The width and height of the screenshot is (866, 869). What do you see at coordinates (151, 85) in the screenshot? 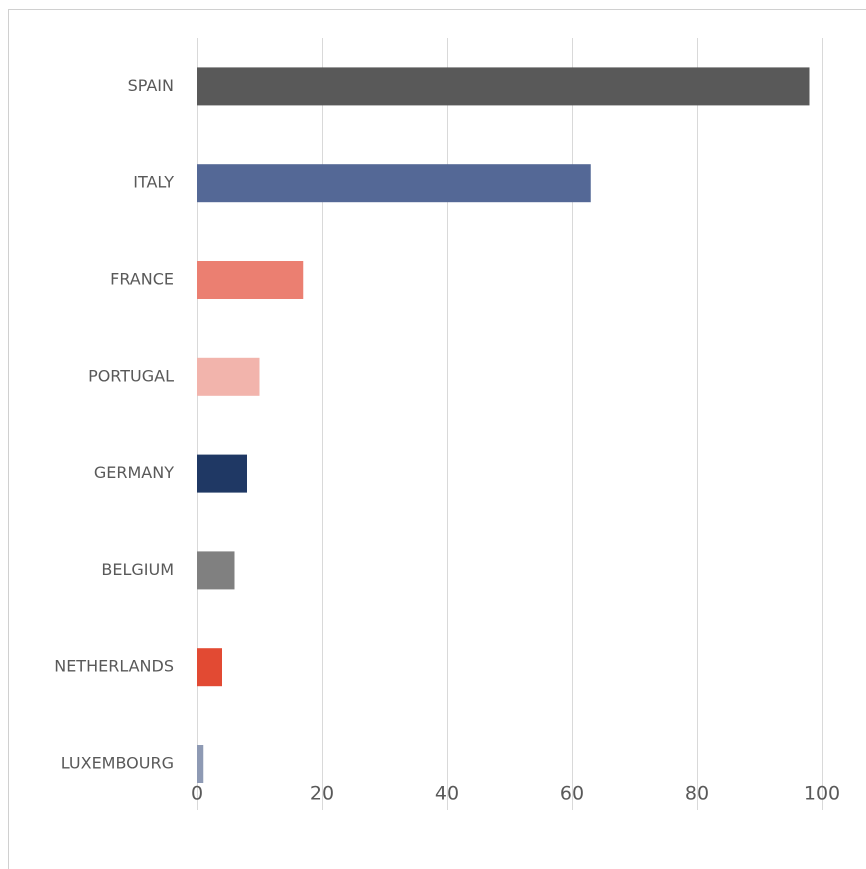
I see `category-label-spain: SPAIN` at bounding box center [151, 85].